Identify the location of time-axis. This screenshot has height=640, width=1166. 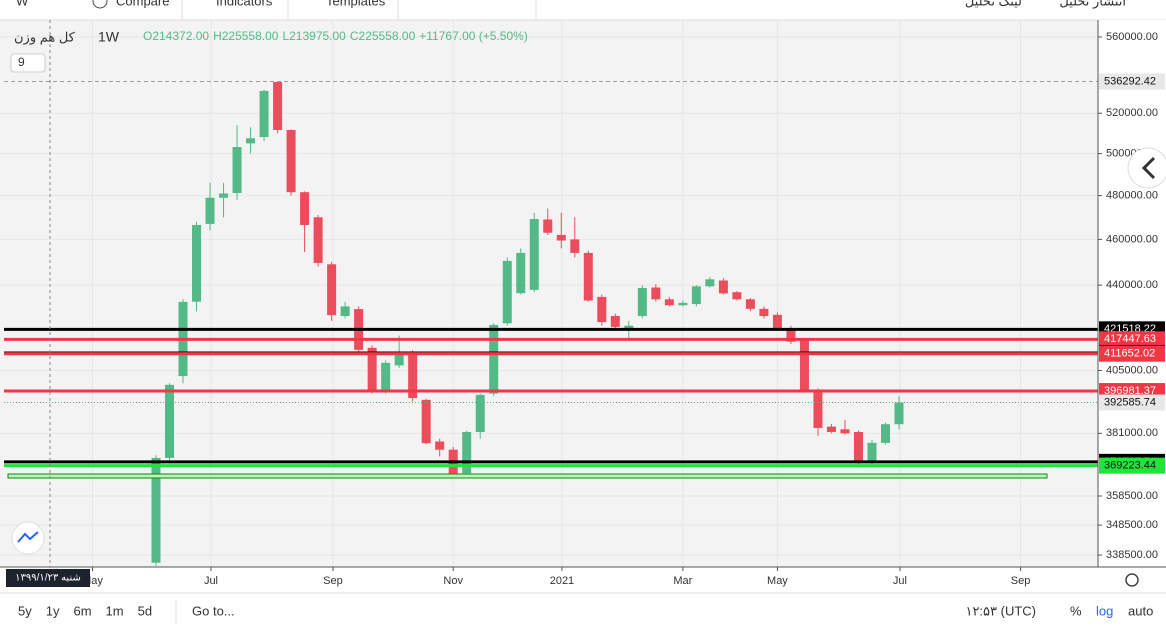
(583, 580).